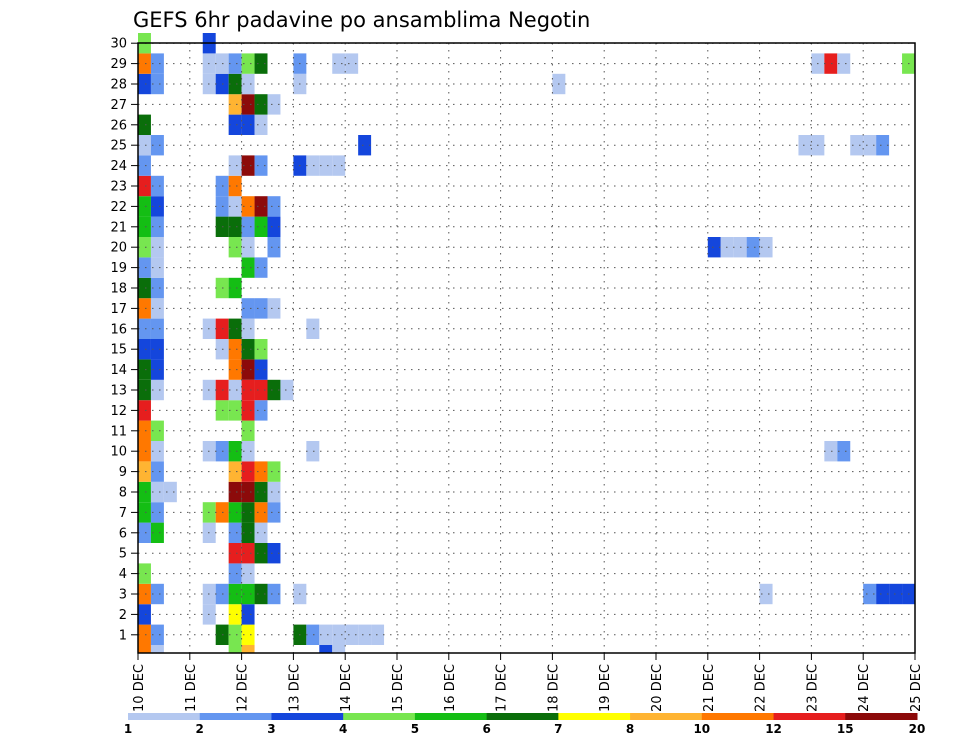 Image resolution: width=960 pixels, height=742 pixels. I want to click on colorbar-label: 1, so click(128, 729).